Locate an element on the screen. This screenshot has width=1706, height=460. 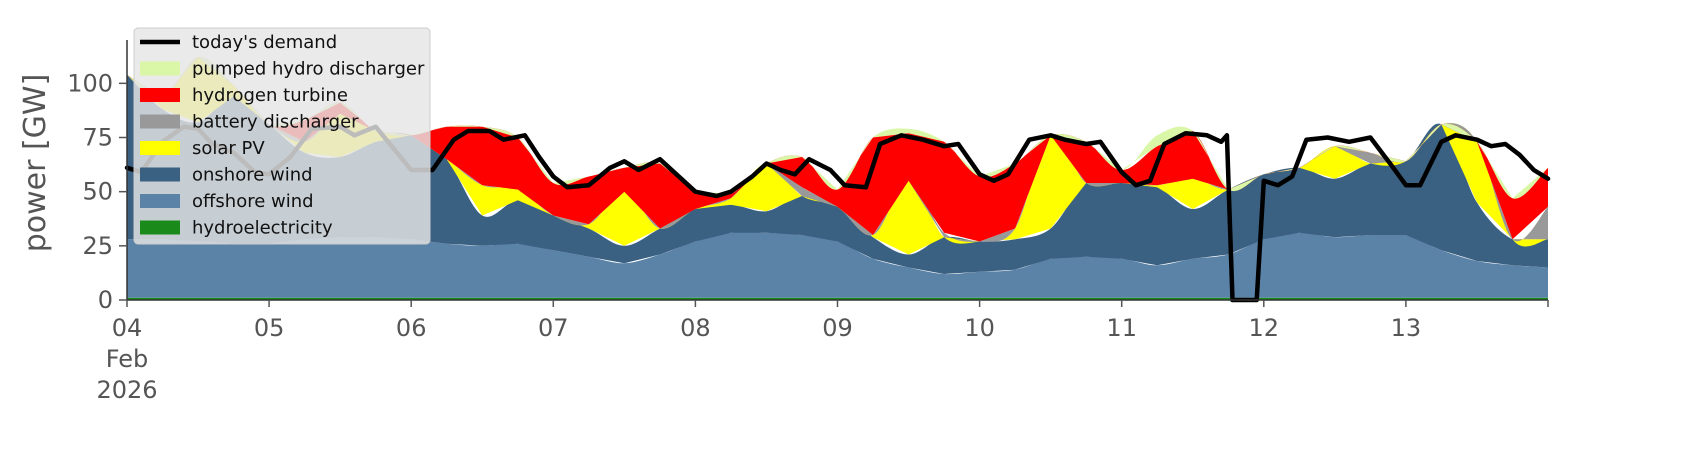
legend-label-hydroelectricity: hydroelectricity is located at coordinates (262, 228).